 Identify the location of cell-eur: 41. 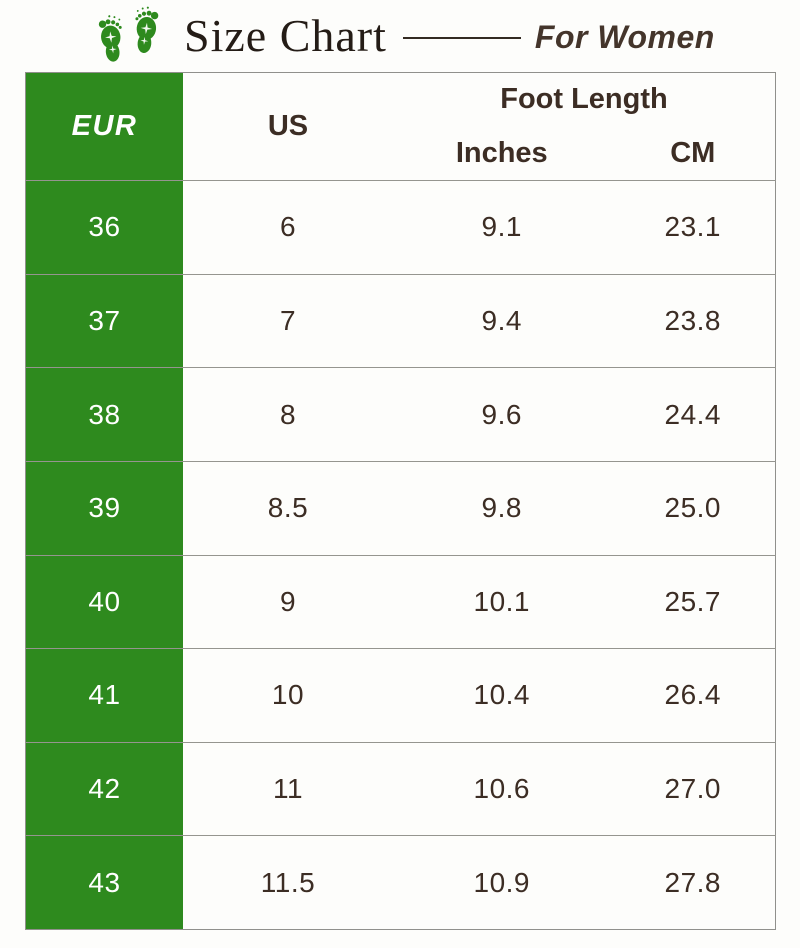
(104, 695).